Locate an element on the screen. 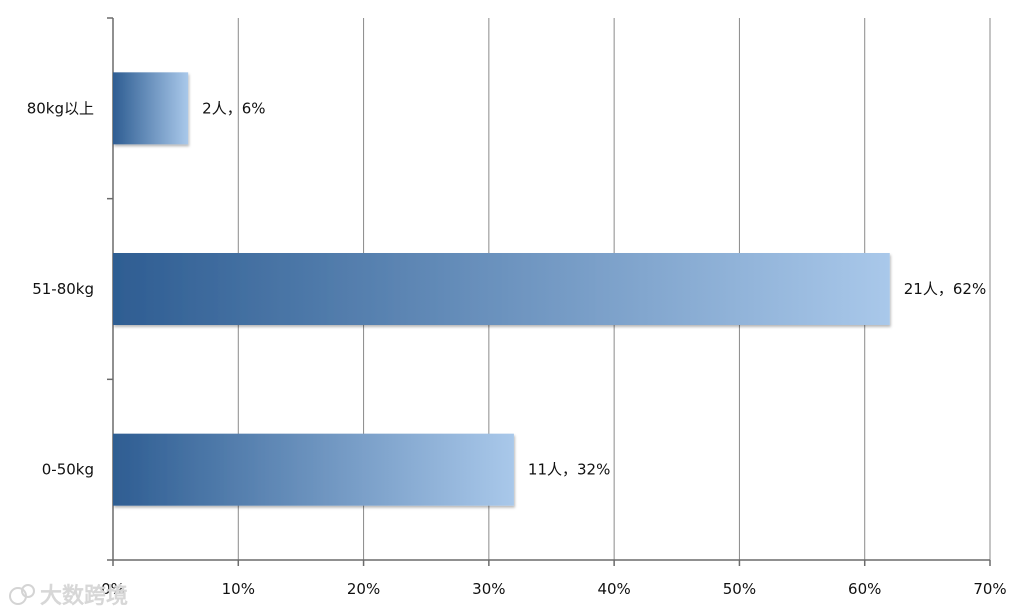 This screenshot has width=1030, height=614. watermark-text: 大数跨境 is located at coordinates (84, 596).